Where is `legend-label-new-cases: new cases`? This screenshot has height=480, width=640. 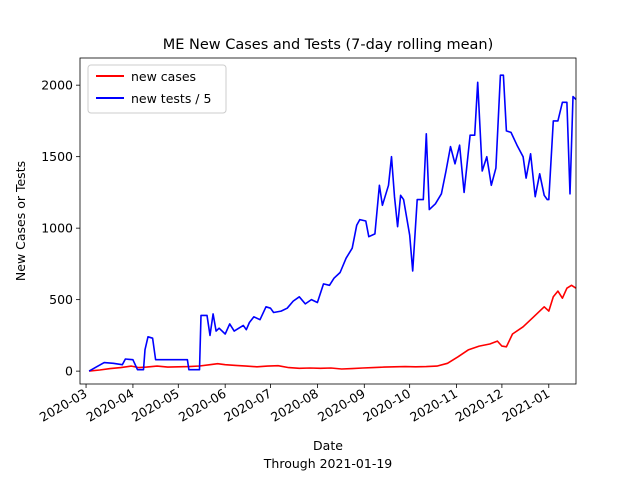 legend-label-new-cases: new cases is located at coordinates (163, 76).